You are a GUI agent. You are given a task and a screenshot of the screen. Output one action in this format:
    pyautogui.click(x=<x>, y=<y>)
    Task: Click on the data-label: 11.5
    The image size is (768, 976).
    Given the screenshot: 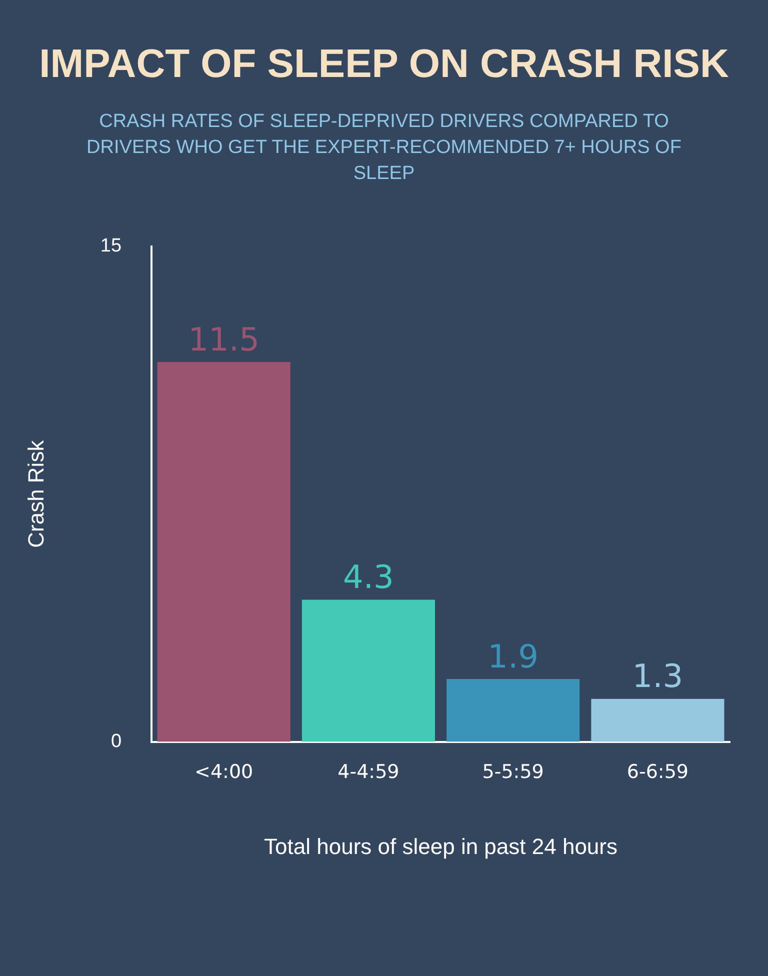 What is the action you would take?
    pyautogui.click(x=224, y=339)
    